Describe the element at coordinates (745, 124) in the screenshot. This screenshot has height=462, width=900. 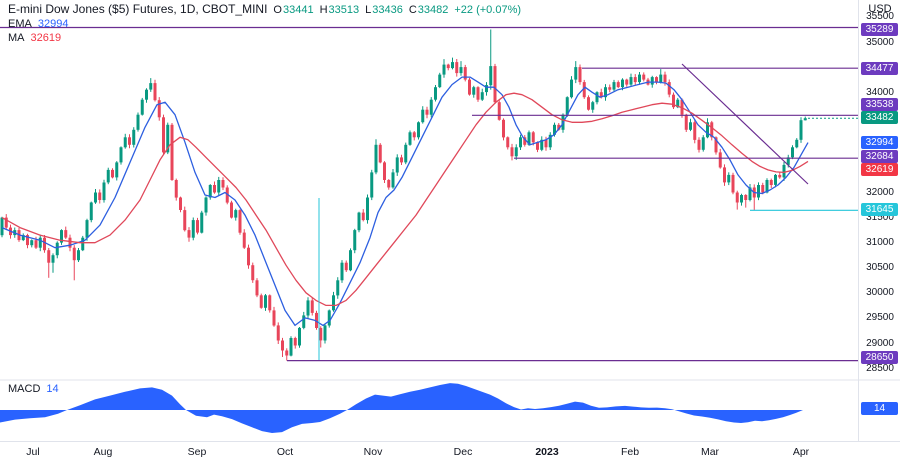
I see `trendline` at that location.